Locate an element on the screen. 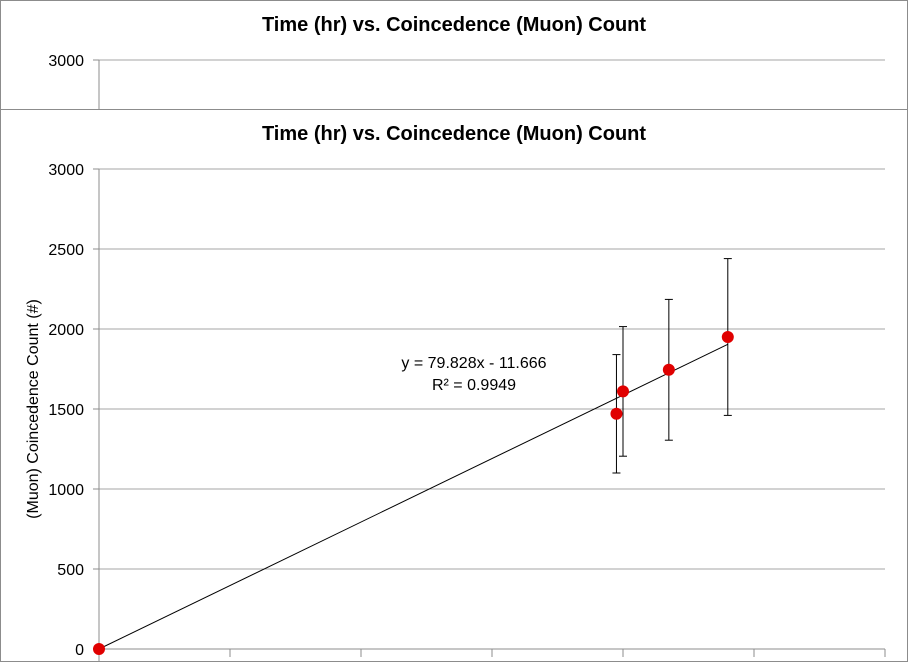 This screenshot has width=909, height=662. y-axis-title: (Muon) Coincedence Count (#) is located at coordinates (33, 409).